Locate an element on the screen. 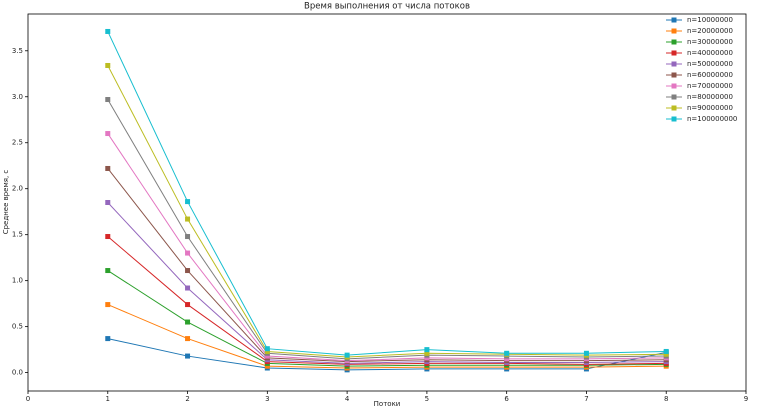  y-tick-label: 0.0 is located at coordinates (17, 373).